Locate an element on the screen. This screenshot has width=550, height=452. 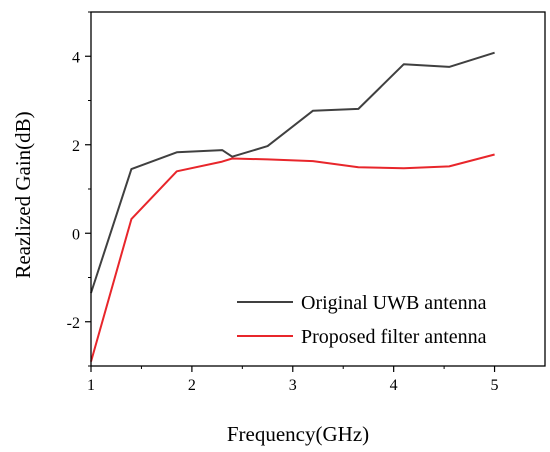
y-tick-label: -2 is located at coordinates (73, 323).